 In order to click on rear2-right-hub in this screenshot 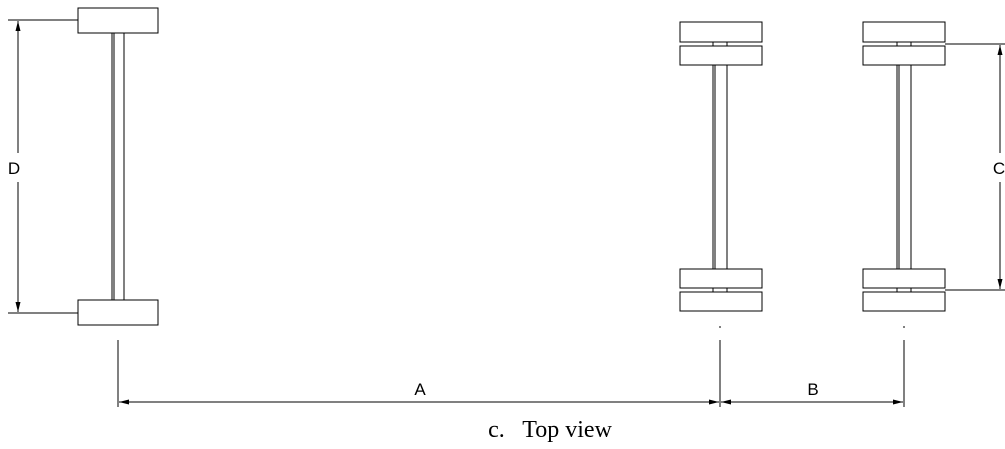, I will do `click(904, 290)`.